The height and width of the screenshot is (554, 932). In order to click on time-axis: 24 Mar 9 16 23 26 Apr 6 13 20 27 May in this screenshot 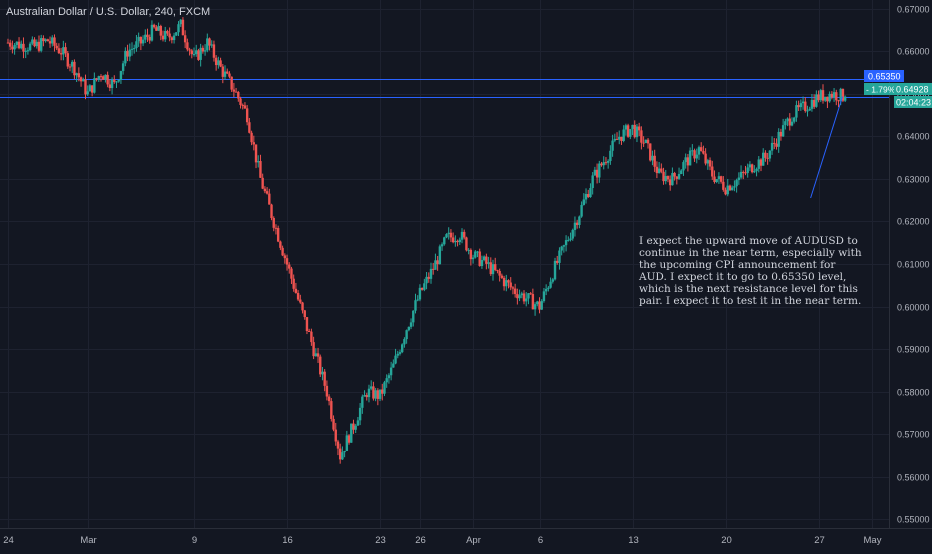, I will do `click(442, 540)`.